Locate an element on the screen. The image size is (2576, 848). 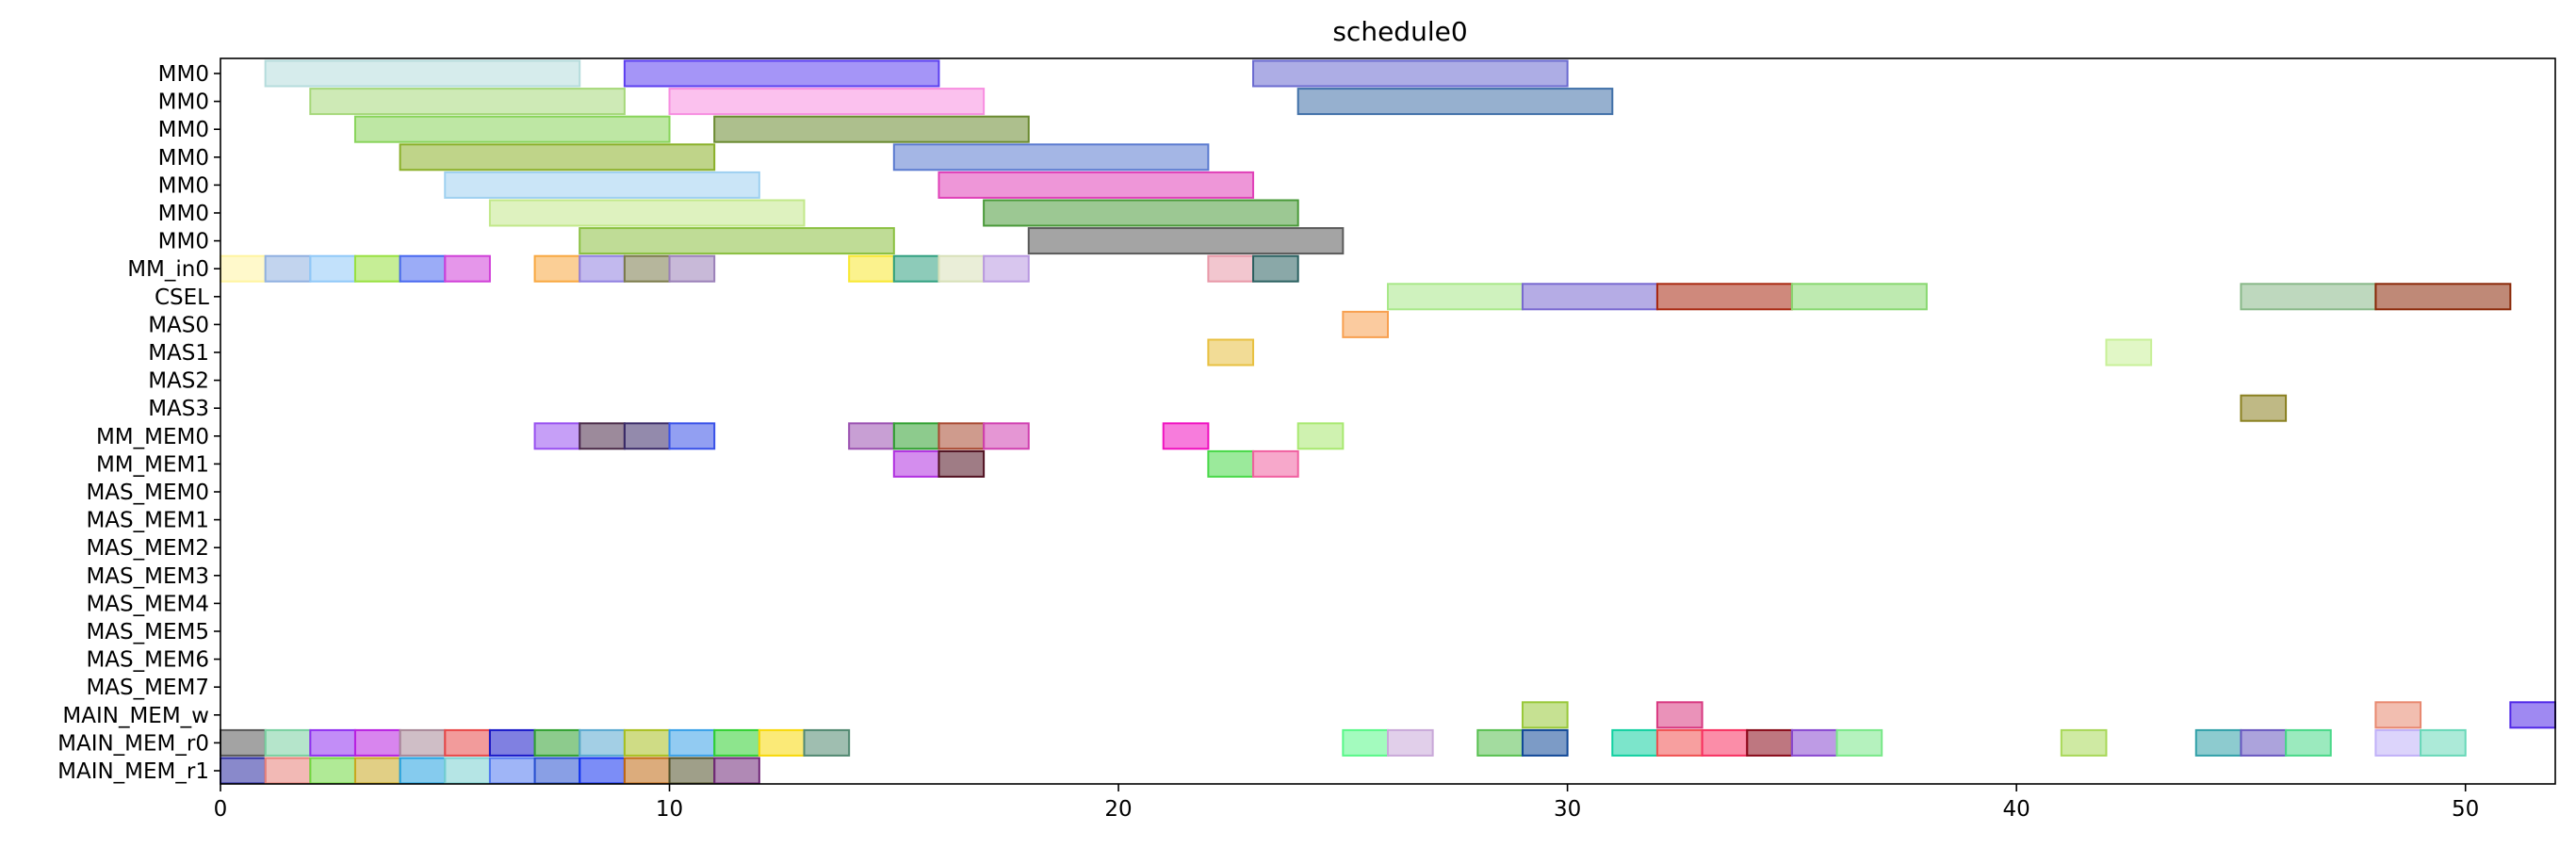
y-tick-label: MAS0 is located at coordinates (178, 325).